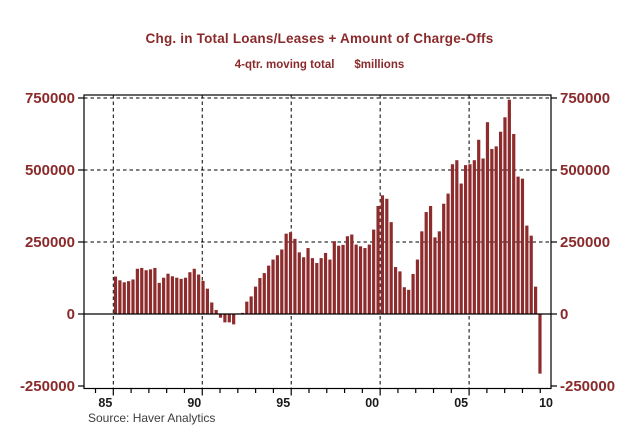 The width and height of the screenshot is (639, 432). I want to click on bar-q80, so click(465, 239).